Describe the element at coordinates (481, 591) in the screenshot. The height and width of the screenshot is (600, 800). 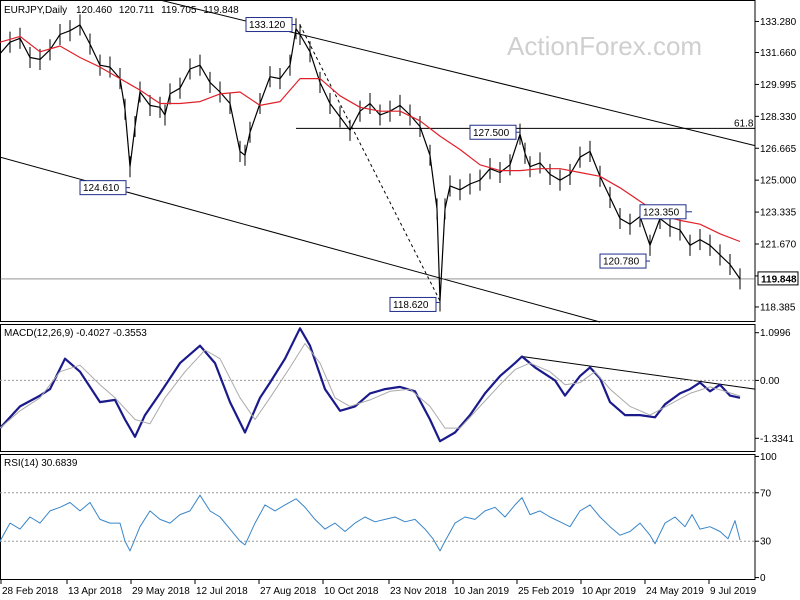
I see `x-tick-label: 10 Jan 2019` at that location.